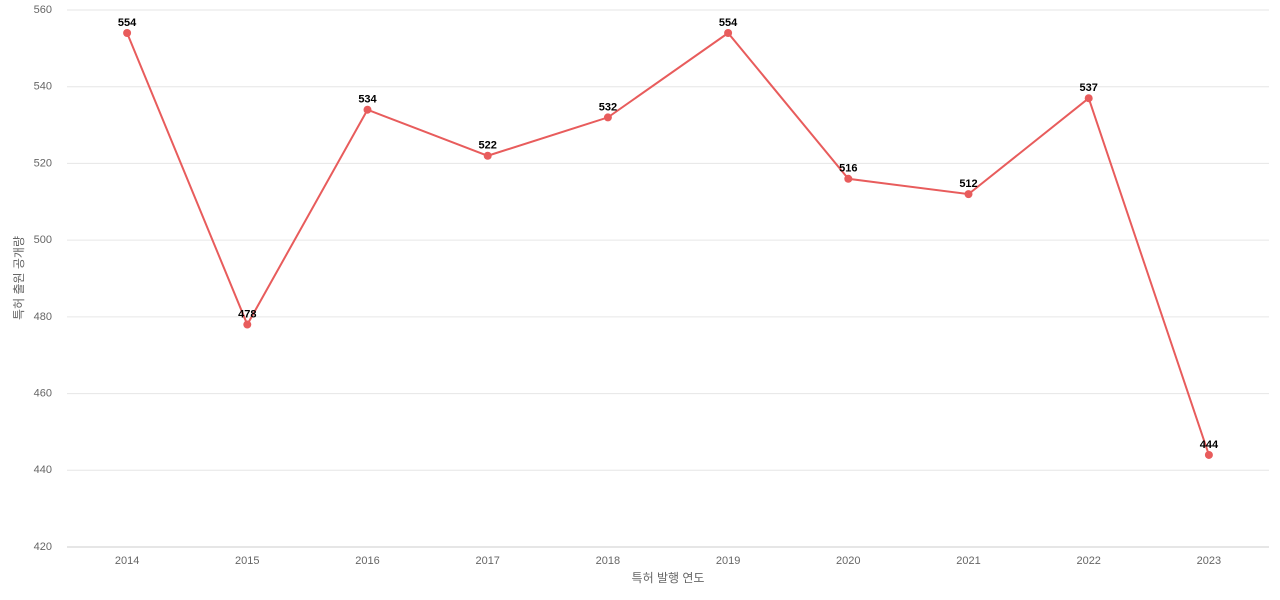 Image resolution: width=1280 pixels, height=600 pixels. I want to click on x-tick-label: 2016, so click(367, 561).